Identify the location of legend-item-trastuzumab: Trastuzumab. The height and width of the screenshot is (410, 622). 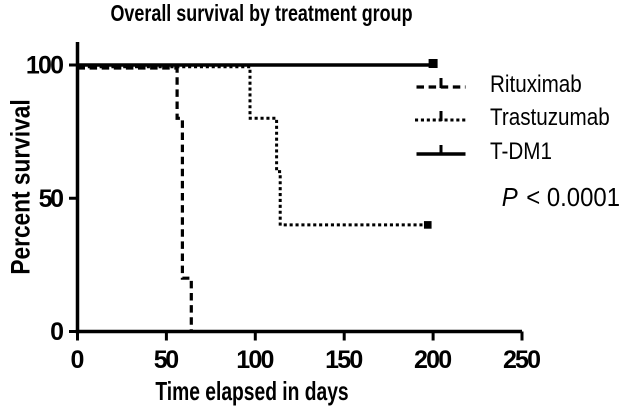
(518, 117).